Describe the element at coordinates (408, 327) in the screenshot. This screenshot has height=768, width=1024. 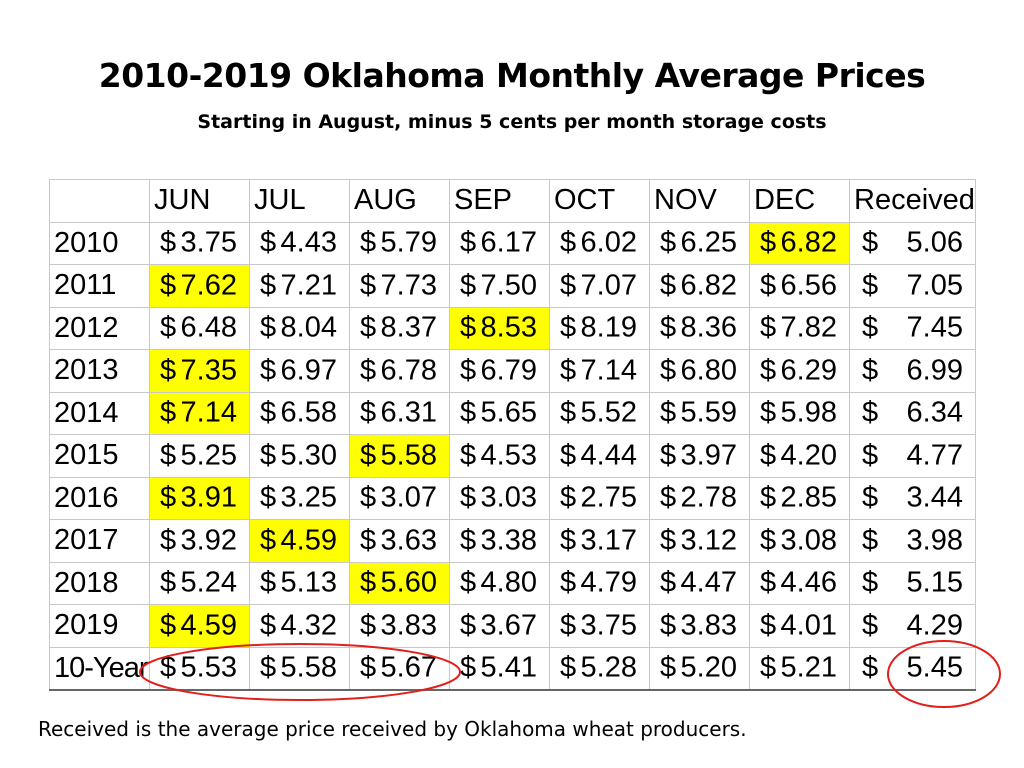
I see `price-value: 8.37` at that location.